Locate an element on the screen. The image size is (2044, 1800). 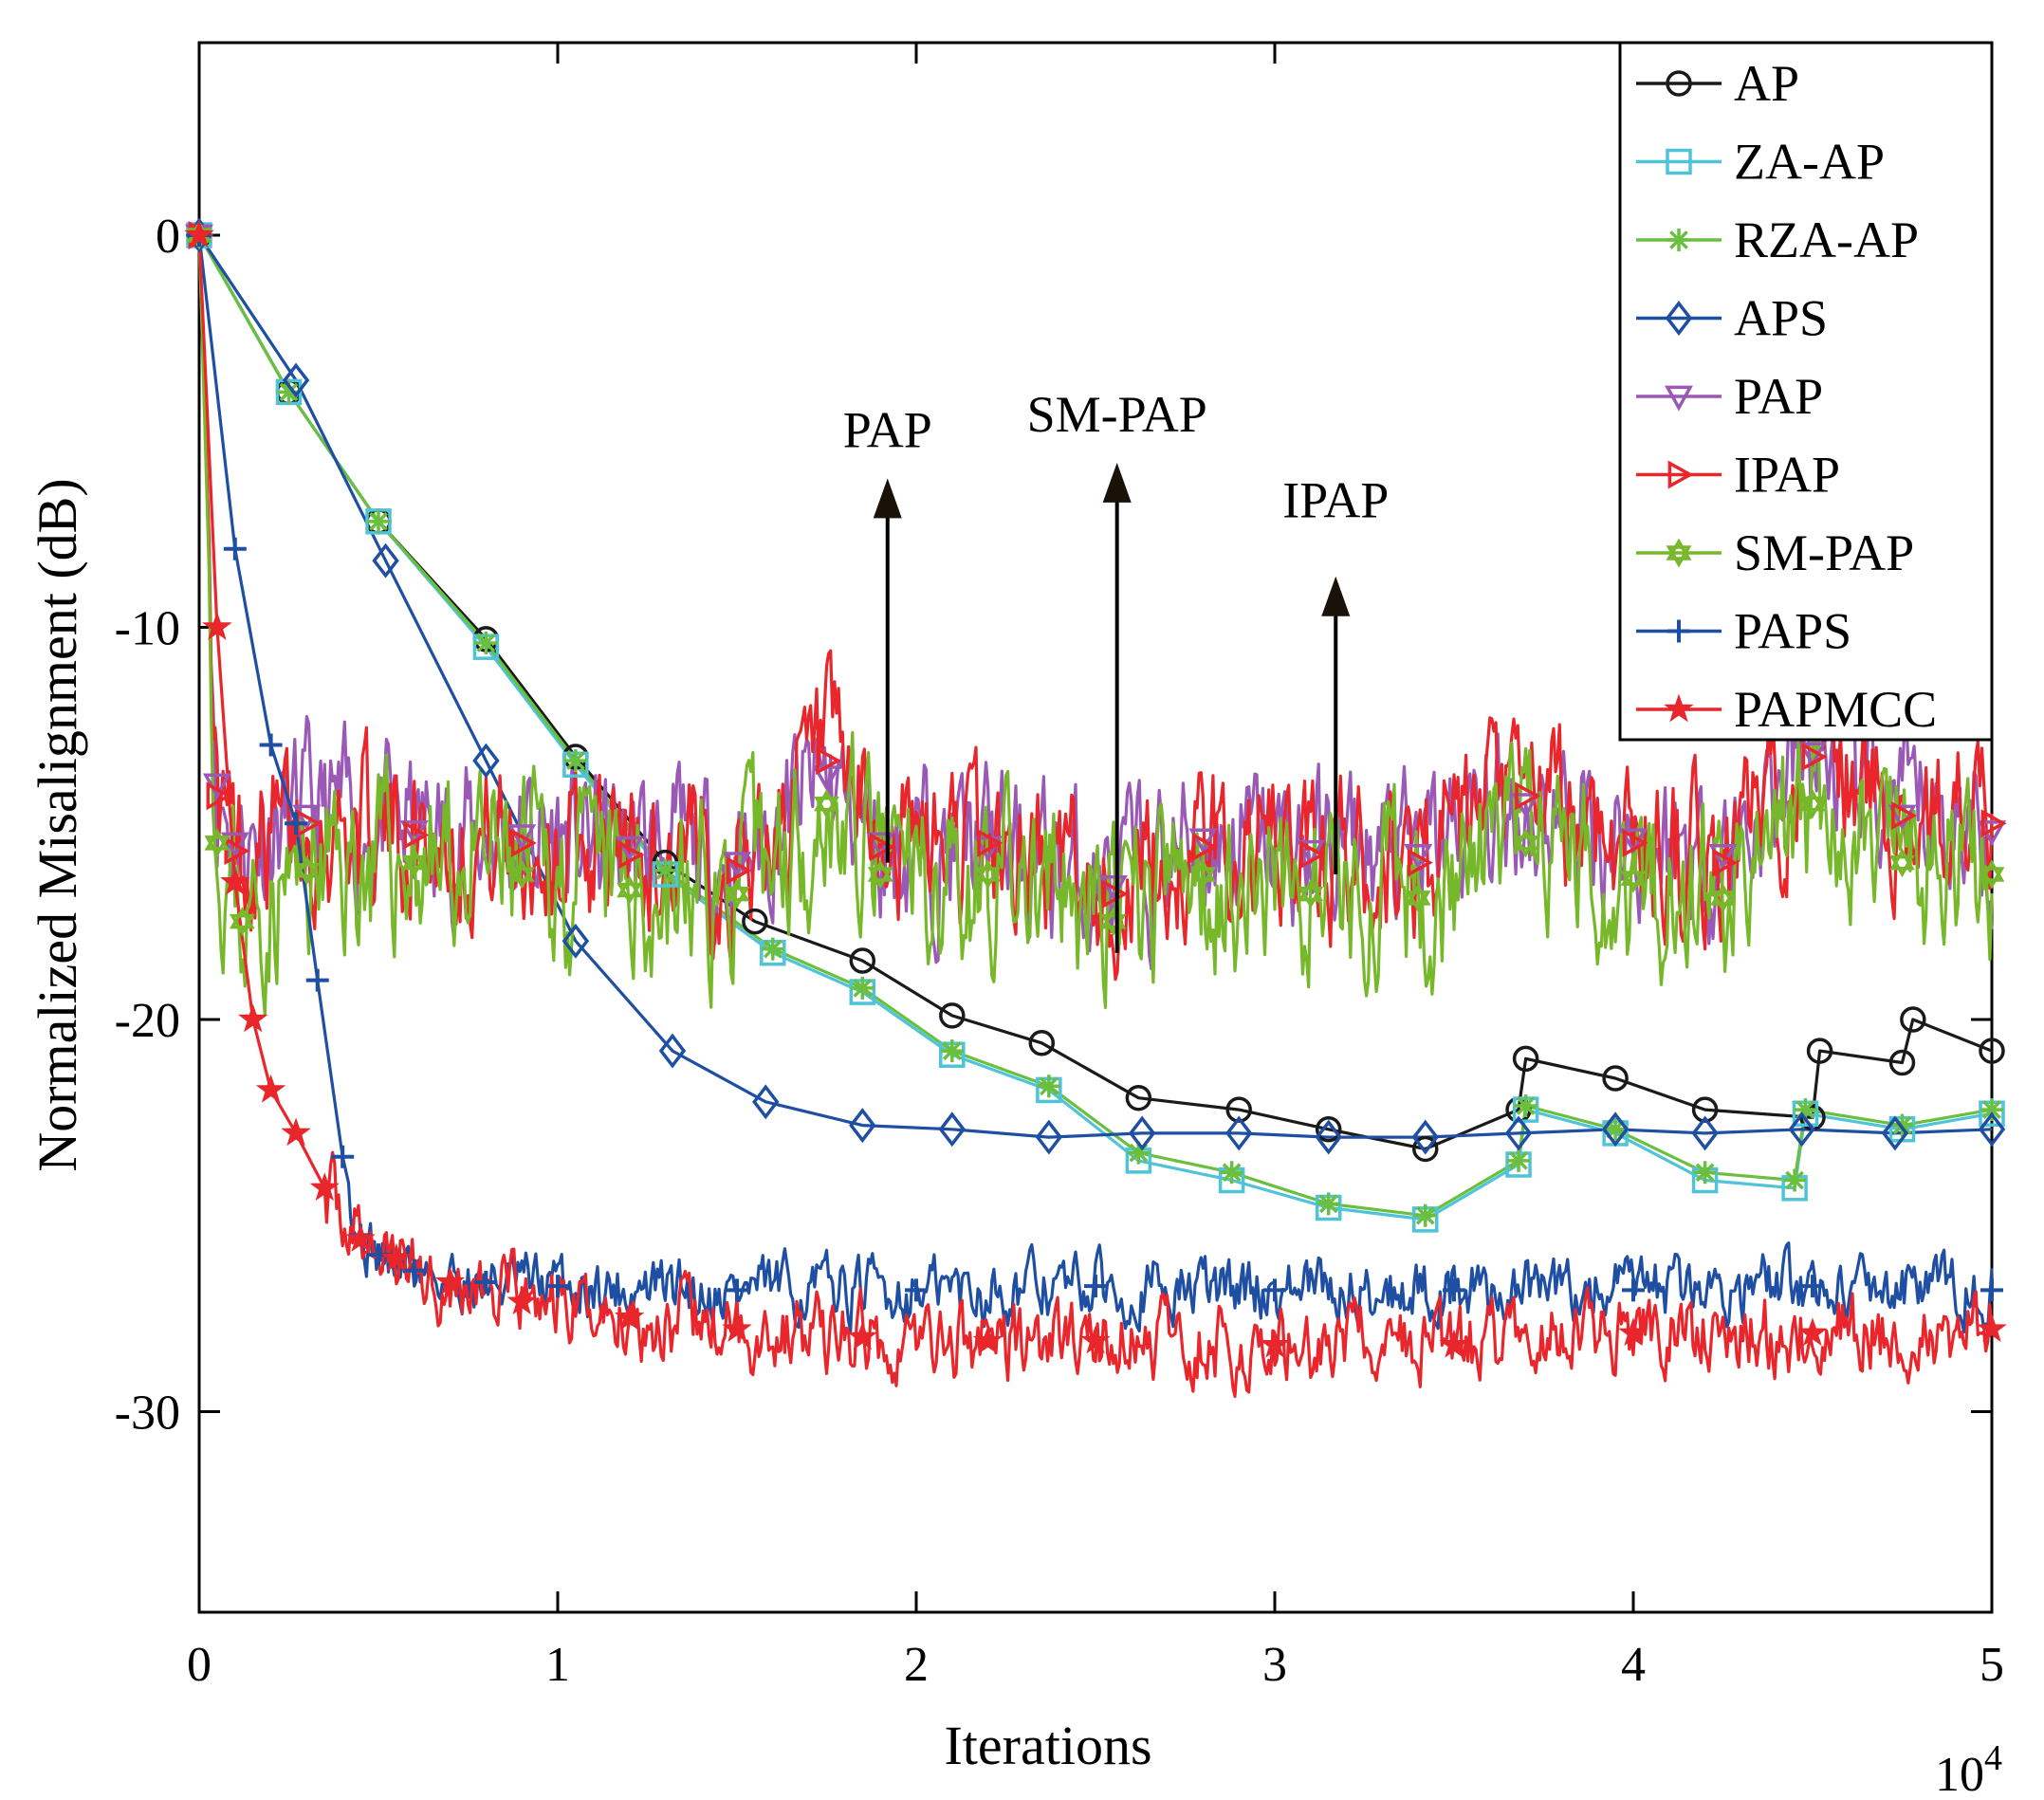
annotation-label: SM-PAP is located at coordinates (1117, 414).